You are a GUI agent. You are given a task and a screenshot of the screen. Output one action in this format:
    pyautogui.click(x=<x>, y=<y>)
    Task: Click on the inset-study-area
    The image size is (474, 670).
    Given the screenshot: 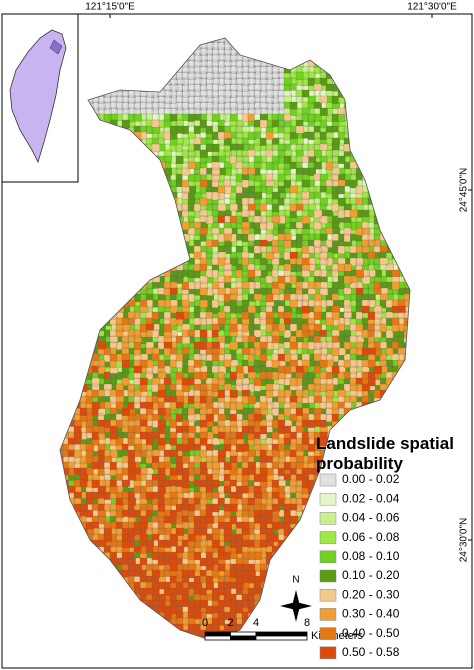 What is the action you would take?
    pyautogui.click(x=56, y=47)
    